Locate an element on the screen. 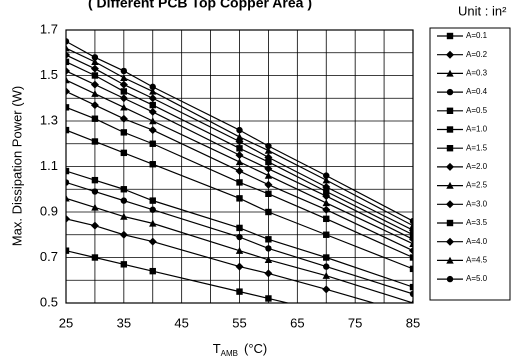 Image resolution: width=512 pixels, height=363 pixels. legend-label: A=3.0 is located at coordinates (477, 203).